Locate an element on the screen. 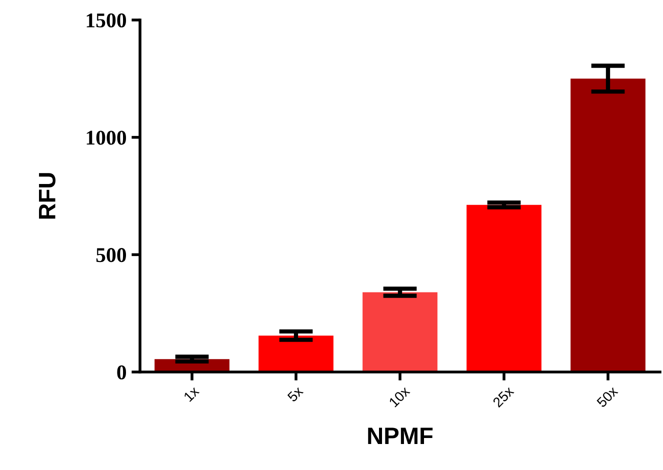 The width and height of the screenshot is (663, 470). y-tick-label: 1500 is located at coordinates (106, 20).